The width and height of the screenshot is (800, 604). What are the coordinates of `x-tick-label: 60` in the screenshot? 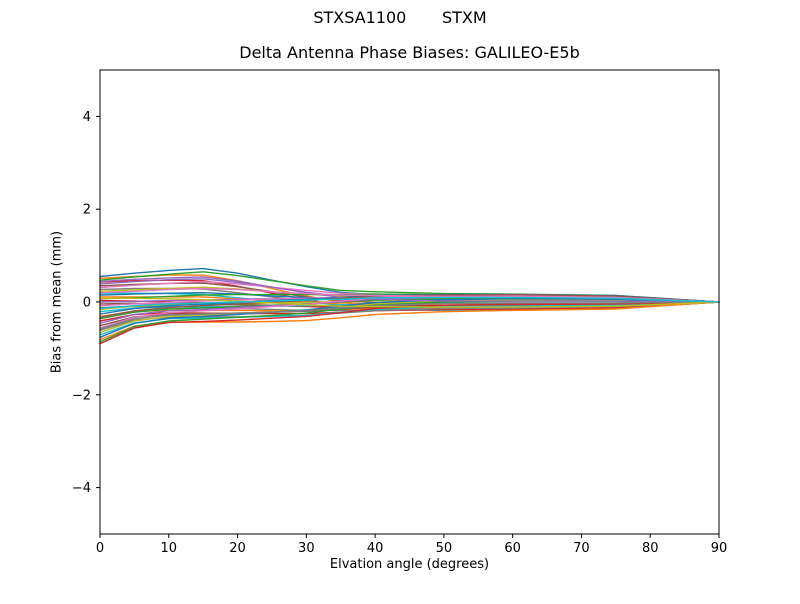 It's located at (512, 548).